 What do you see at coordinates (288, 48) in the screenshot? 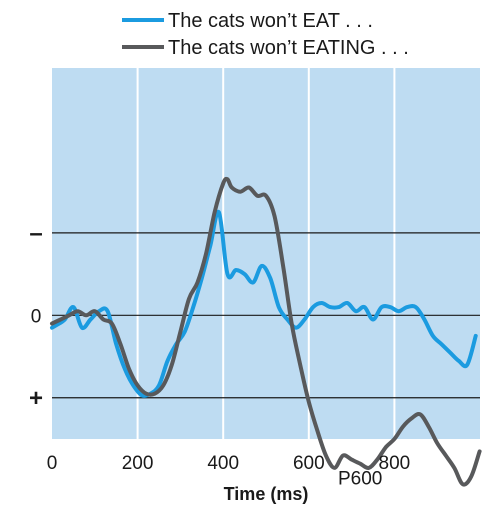
I see `legend-label-eating: The cats won’t EATING . . .` at bounding box center [288, 48].